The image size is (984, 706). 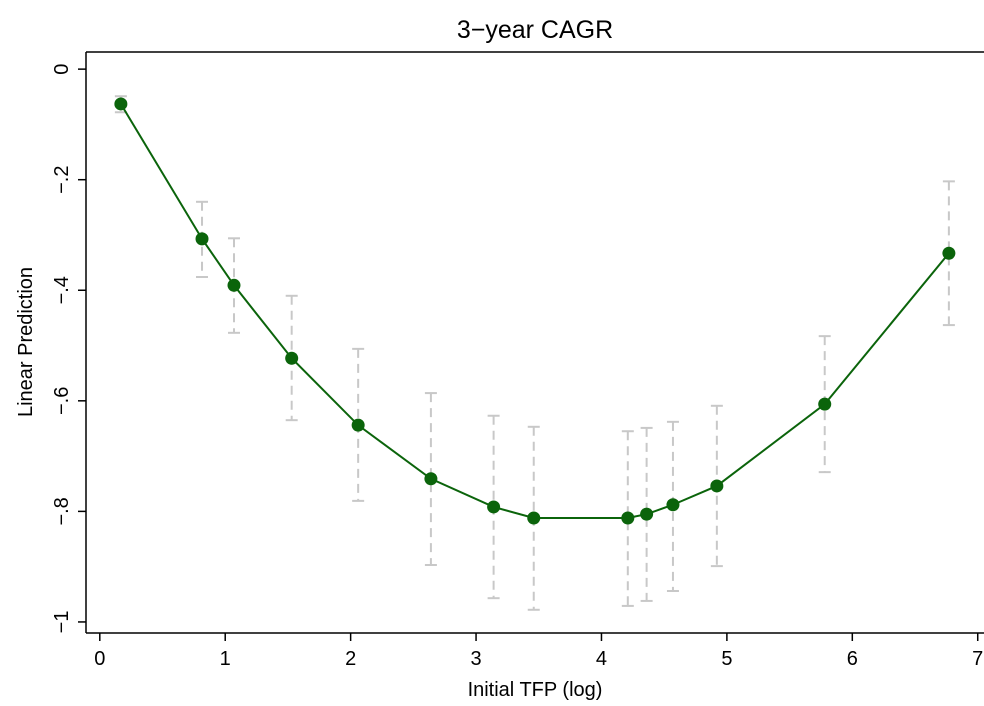 I want to click on x-tick-label: 0, so click(x=99, y=659).